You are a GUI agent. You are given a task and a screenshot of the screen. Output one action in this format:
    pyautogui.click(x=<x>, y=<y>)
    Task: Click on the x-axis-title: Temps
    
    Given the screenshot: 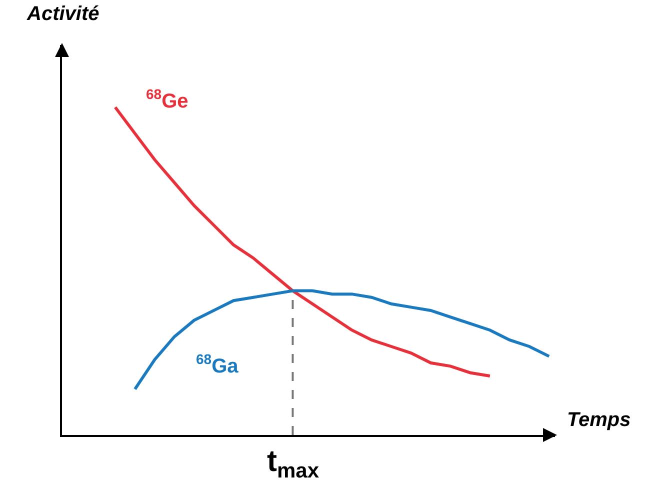 What is the action you would take?
    pyautogui.click(x=599, y=420)
    